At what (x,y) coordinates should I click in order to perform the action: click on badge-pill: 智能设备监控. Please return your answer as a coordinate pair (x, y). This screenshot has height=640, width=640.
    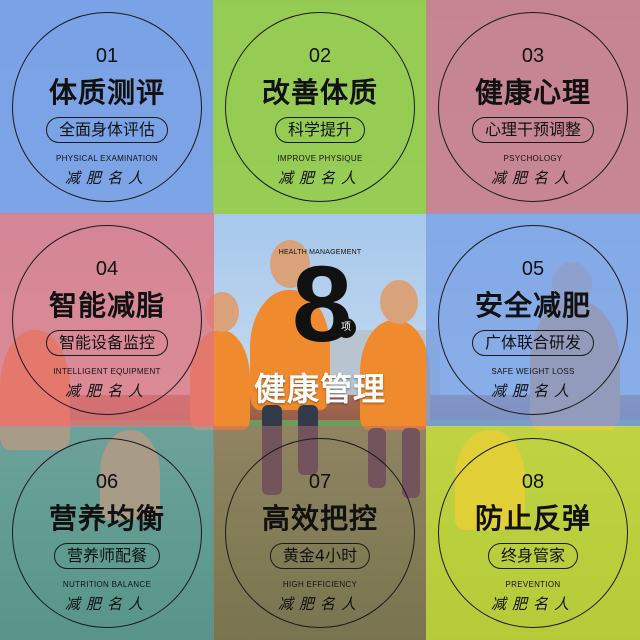
    Looking at the image, I should click on (107, 343).